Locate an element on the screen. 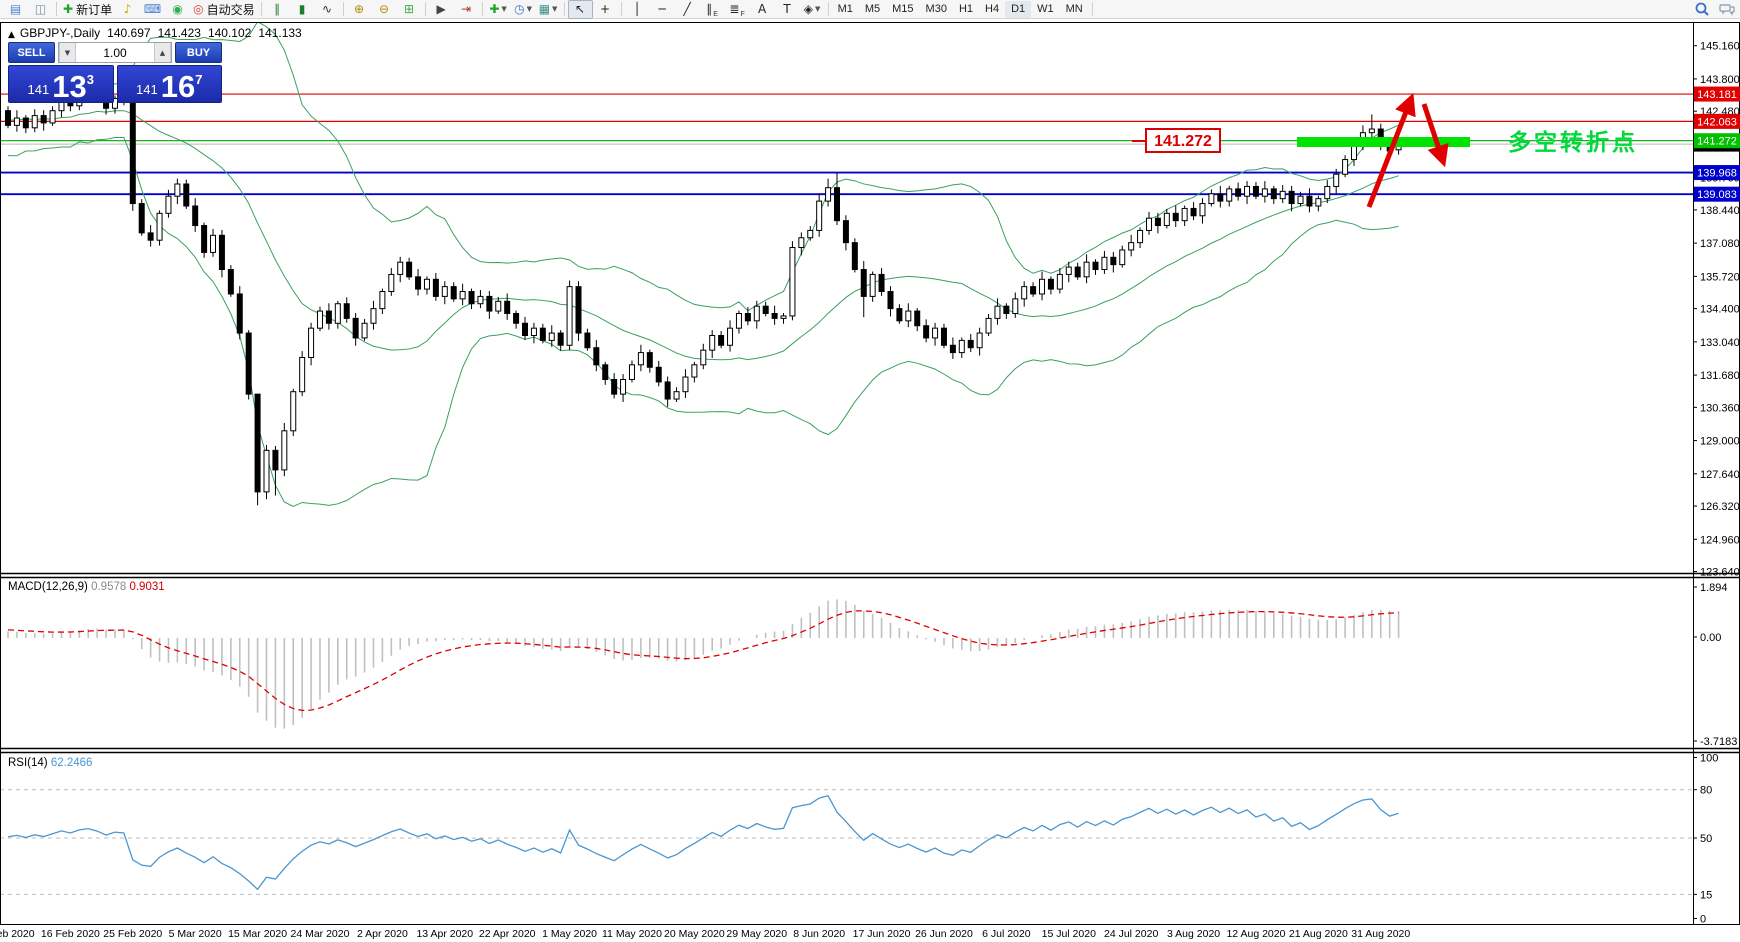  date-label: 6 Feb 2020 is located at coordinates (17, 934).